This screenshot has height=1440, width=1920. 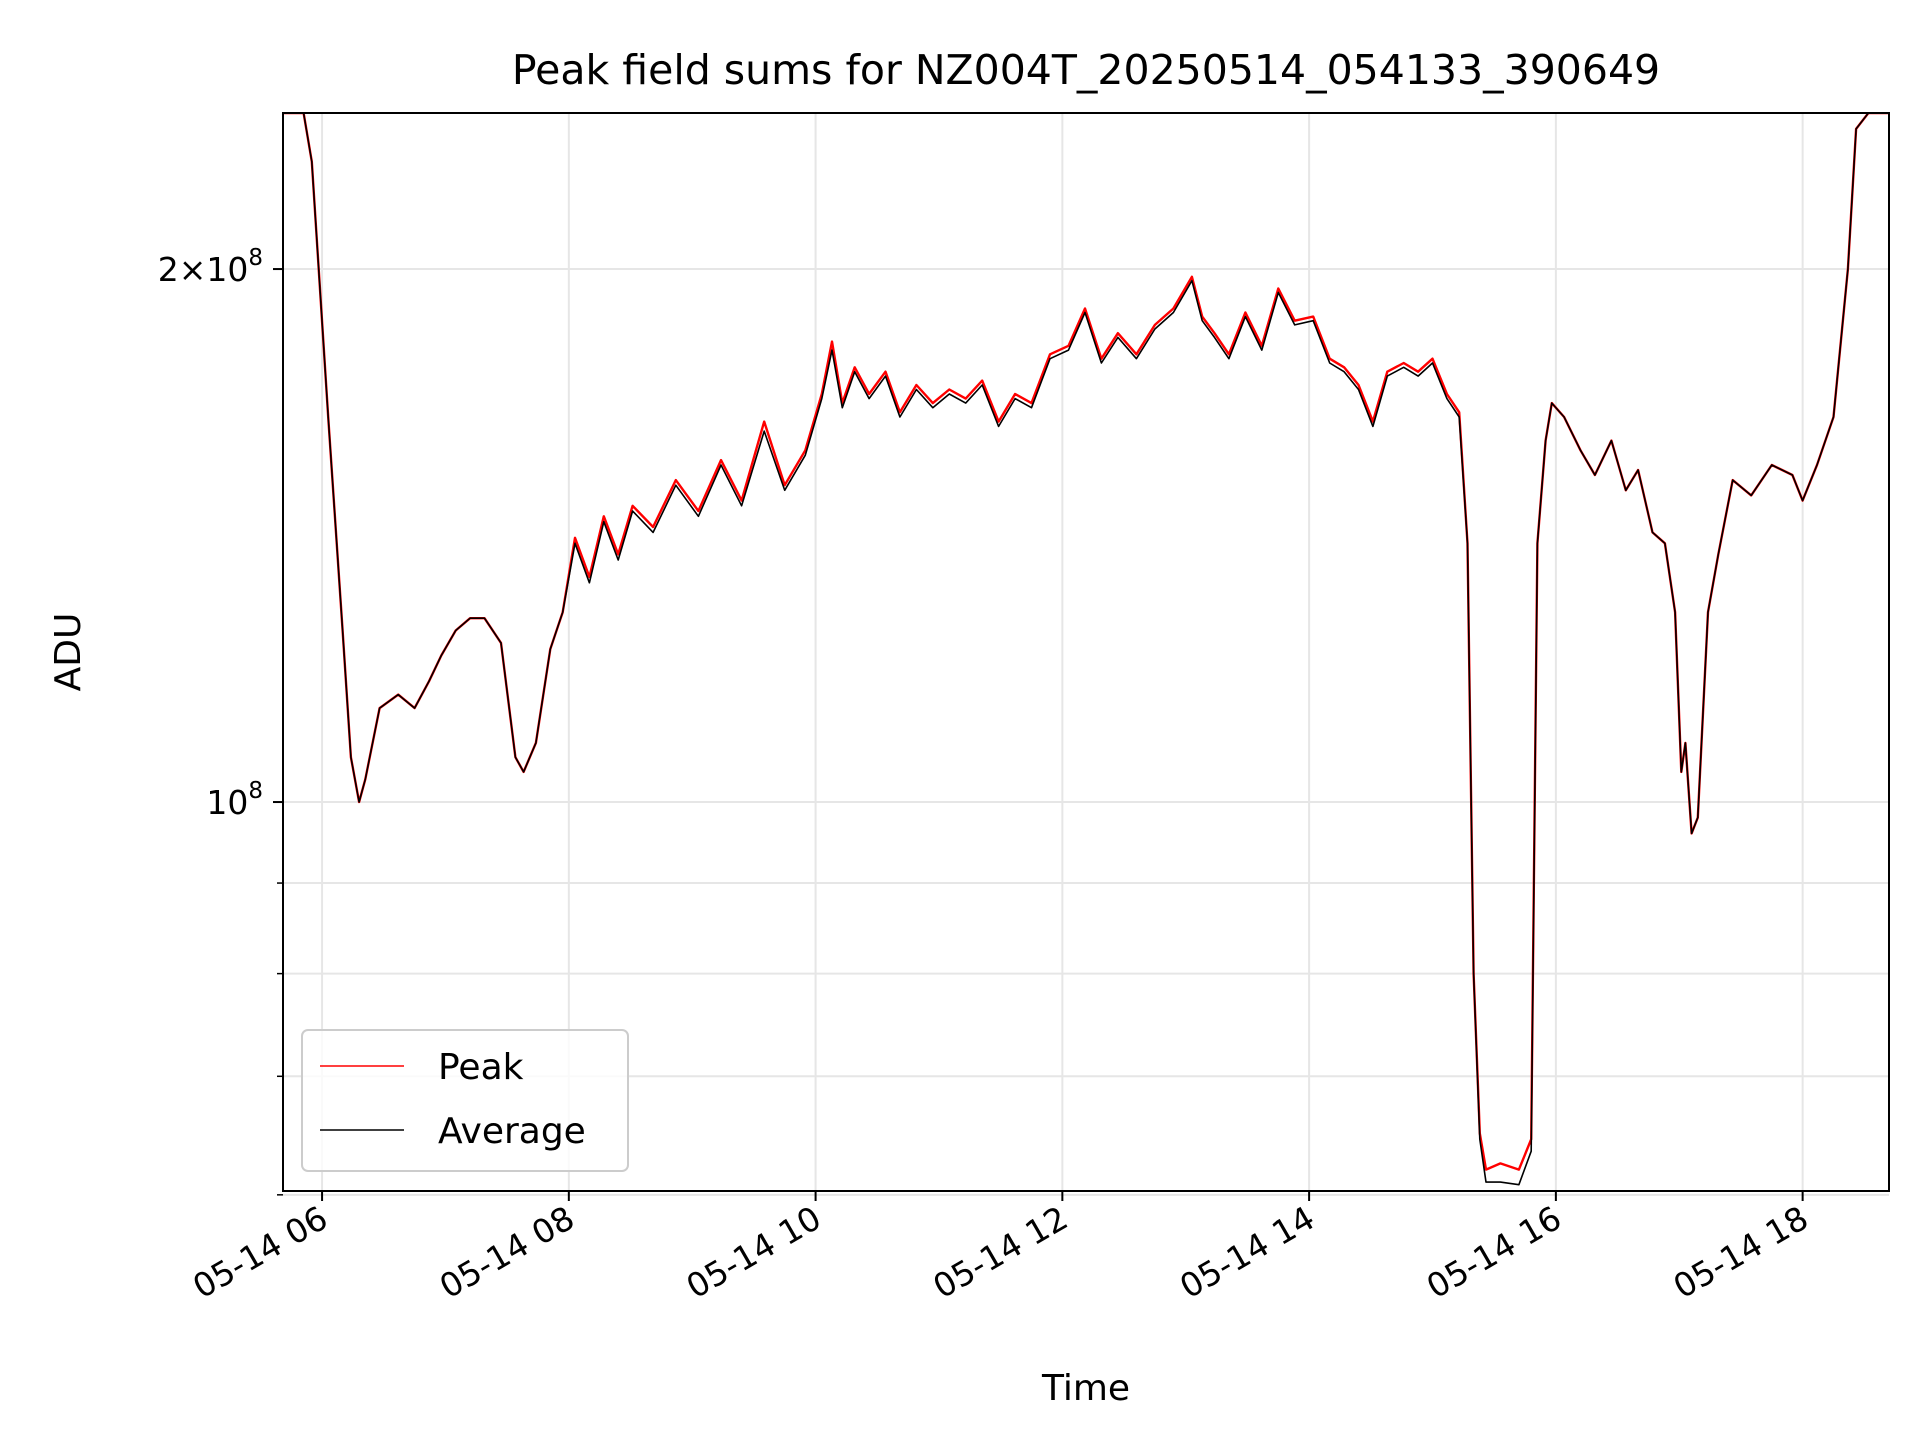 What do you see at coordinates (1085, 1388) in the screenshot?
I see `x-axis-label: Time` at bounding box center [1085, 1388].